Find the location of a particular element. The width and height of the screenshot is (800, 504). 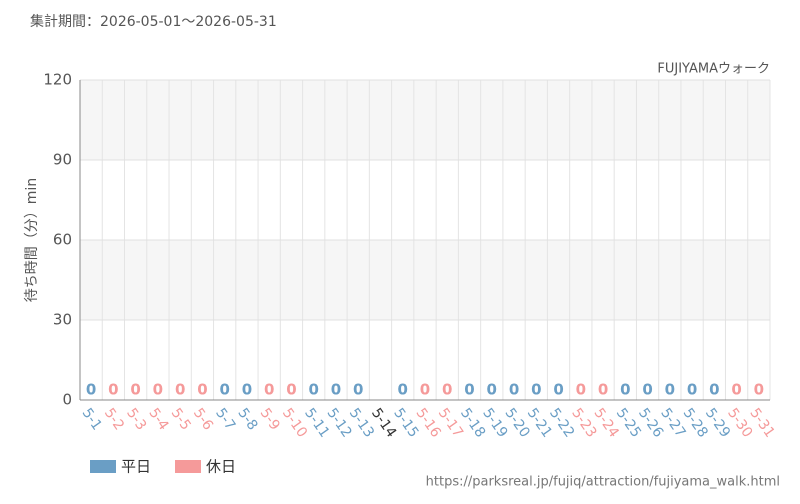

x-tick-label: 5-5 is located at coordinates (181, 419).